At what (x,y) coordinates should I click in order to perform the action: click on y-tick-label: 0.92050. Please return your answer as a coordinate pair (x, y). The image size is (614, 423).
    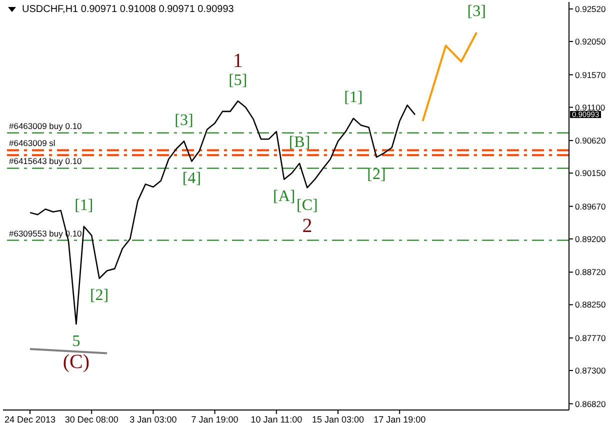
    Looking at the image, I should click on (590, 41).